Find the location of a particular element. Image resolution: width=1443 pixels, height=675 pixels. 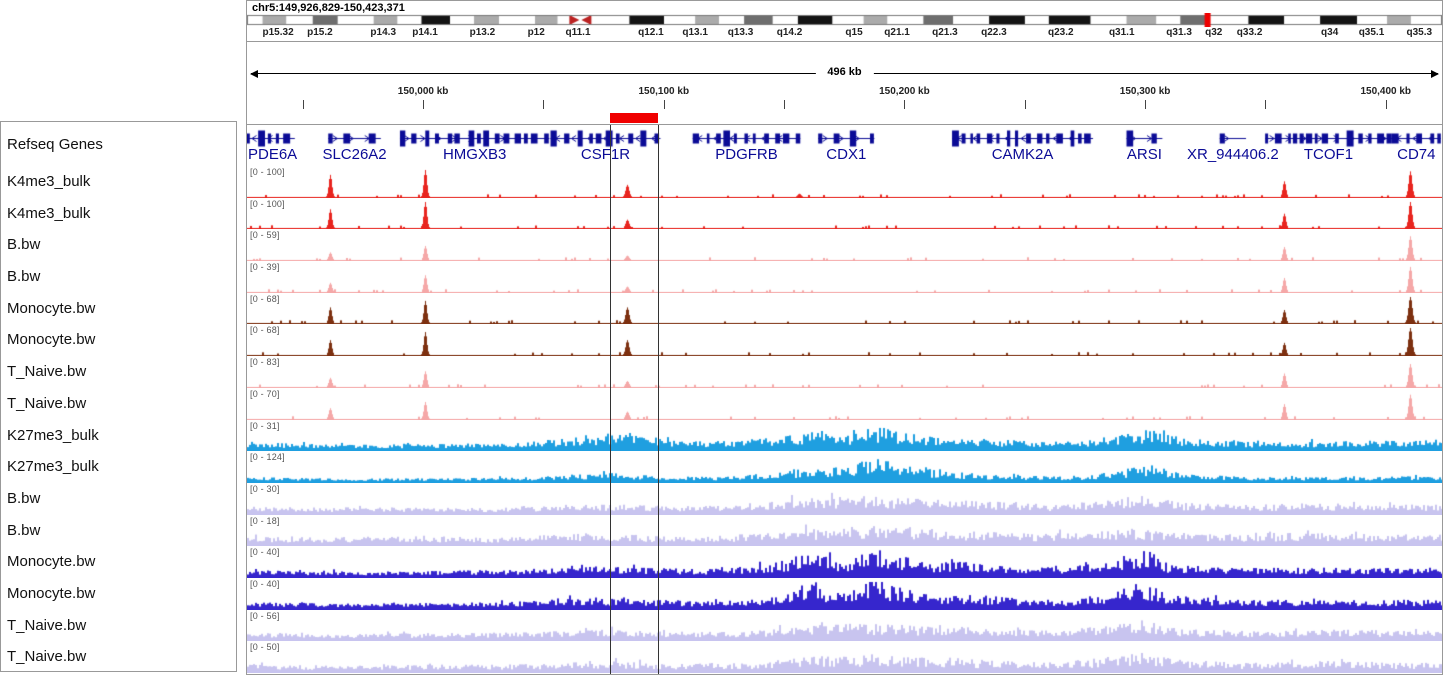

cytoband-label-q35.1: q35.1 is located at coordinates (1371, 32).